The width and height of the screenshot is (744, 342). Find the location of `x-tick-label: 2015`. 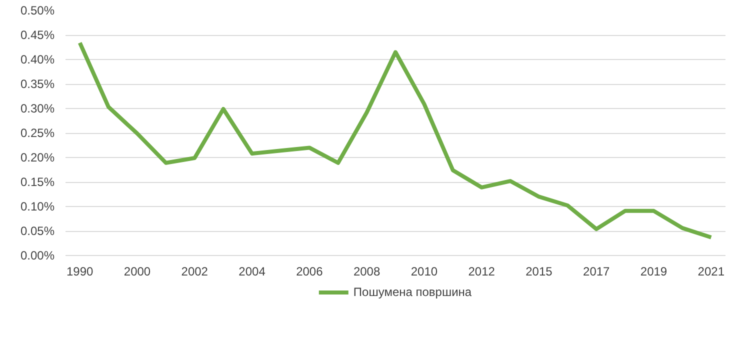

x-tick-label: 2015 is located at coordinates (539, 271).